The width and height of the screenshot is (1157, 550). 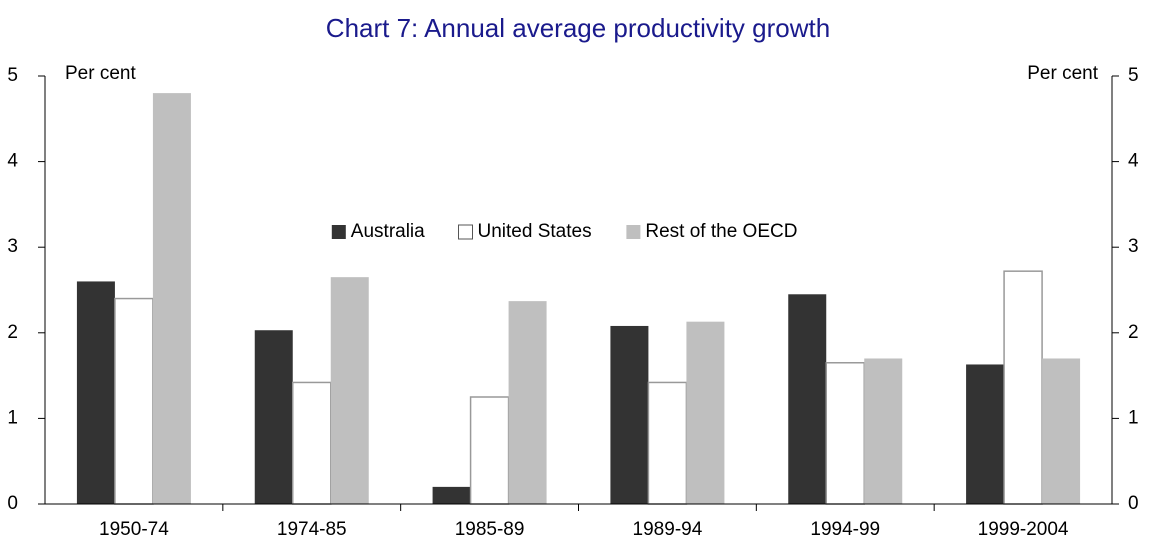 I want to click on legend-label: United States, so click(x=535, y=231).